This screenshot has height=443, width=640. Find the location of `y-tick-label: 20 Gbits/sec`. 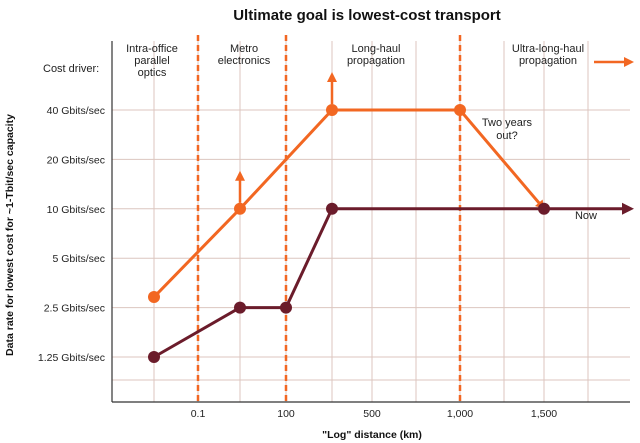

y-tick-label: 20 Gbits/sec is located at coordinates (76, 160).